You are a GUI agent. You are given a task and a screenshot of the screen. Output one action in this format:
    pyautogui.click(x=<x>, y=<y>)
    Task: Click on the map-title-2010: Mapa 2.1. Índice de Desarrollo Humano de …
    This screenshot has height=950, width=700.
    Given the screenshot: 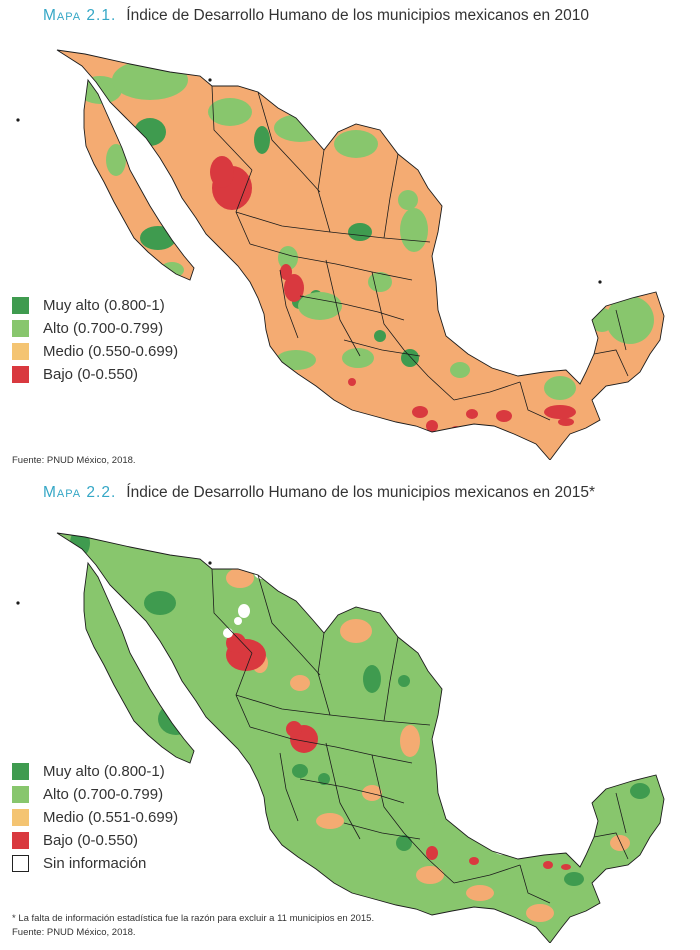 What is the action you would take?
    pyautogui.click(x=316, y=16)
    